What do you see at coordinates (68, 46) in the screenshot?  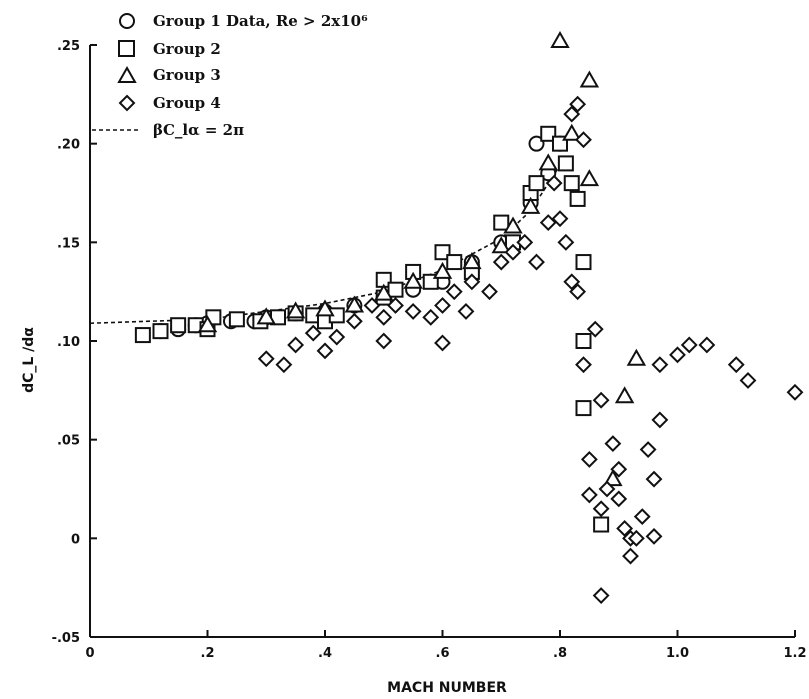 I see `y-tick-label: .25` at bounding box center [68, 46].